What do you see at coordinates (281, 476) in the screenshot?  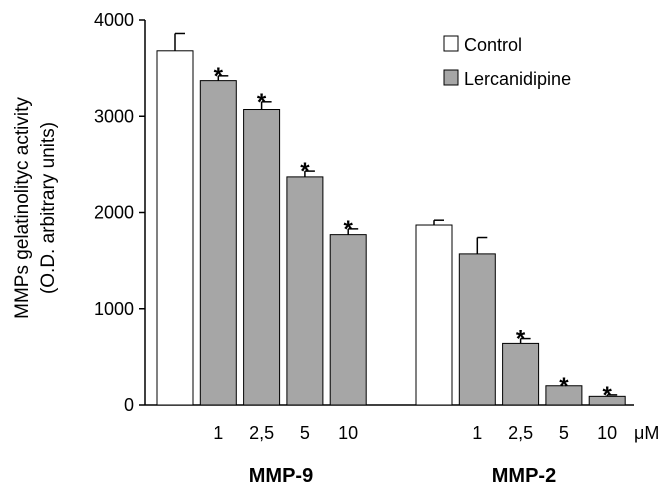 I see `group-label-mmp-9: MMP-9` at bounding box center [281, 476].